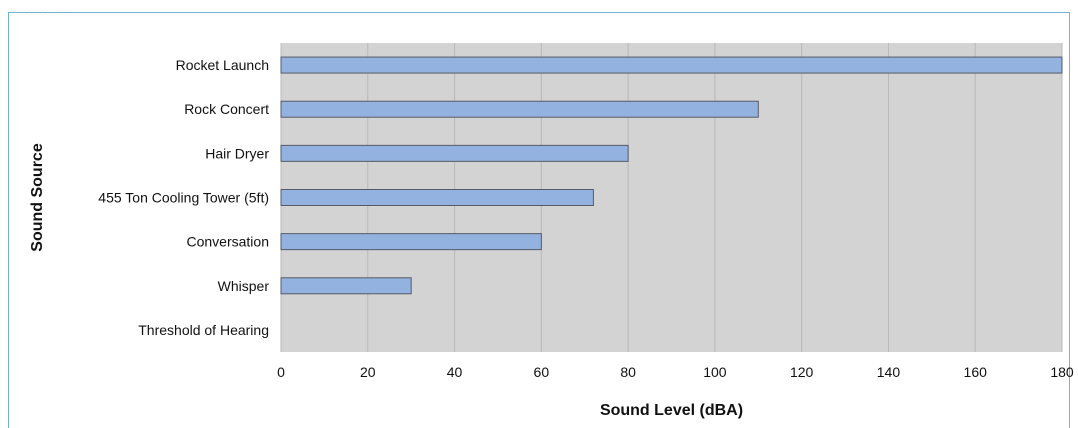 The image size is (1078, 428). Describe the element at coordinates (675, 372) in the screenshot. I see `x-tick-labels: 0 20 40 60 80 100 120 140 160 180` at that location.